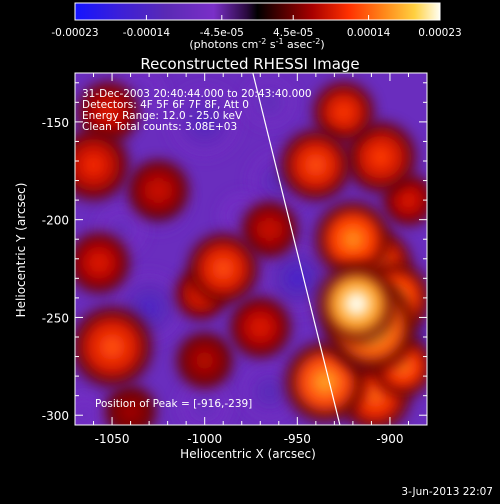  Describe the element at coordinates (173, 404) in the screenshot. I see `peak-position-text: Position of Peak = [-916,-239]` at that location.